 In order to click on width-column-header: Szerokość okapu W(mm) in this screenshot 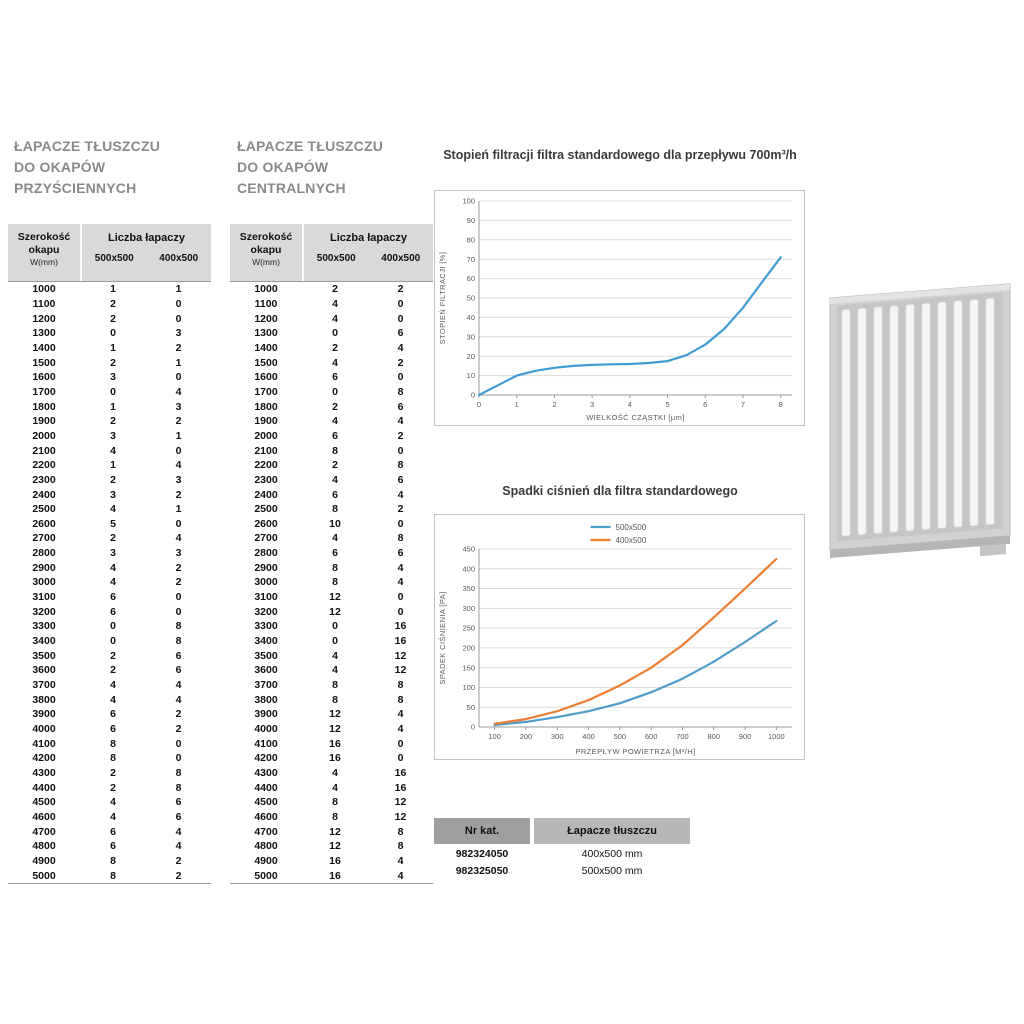, I will do `click(266, 252)`.